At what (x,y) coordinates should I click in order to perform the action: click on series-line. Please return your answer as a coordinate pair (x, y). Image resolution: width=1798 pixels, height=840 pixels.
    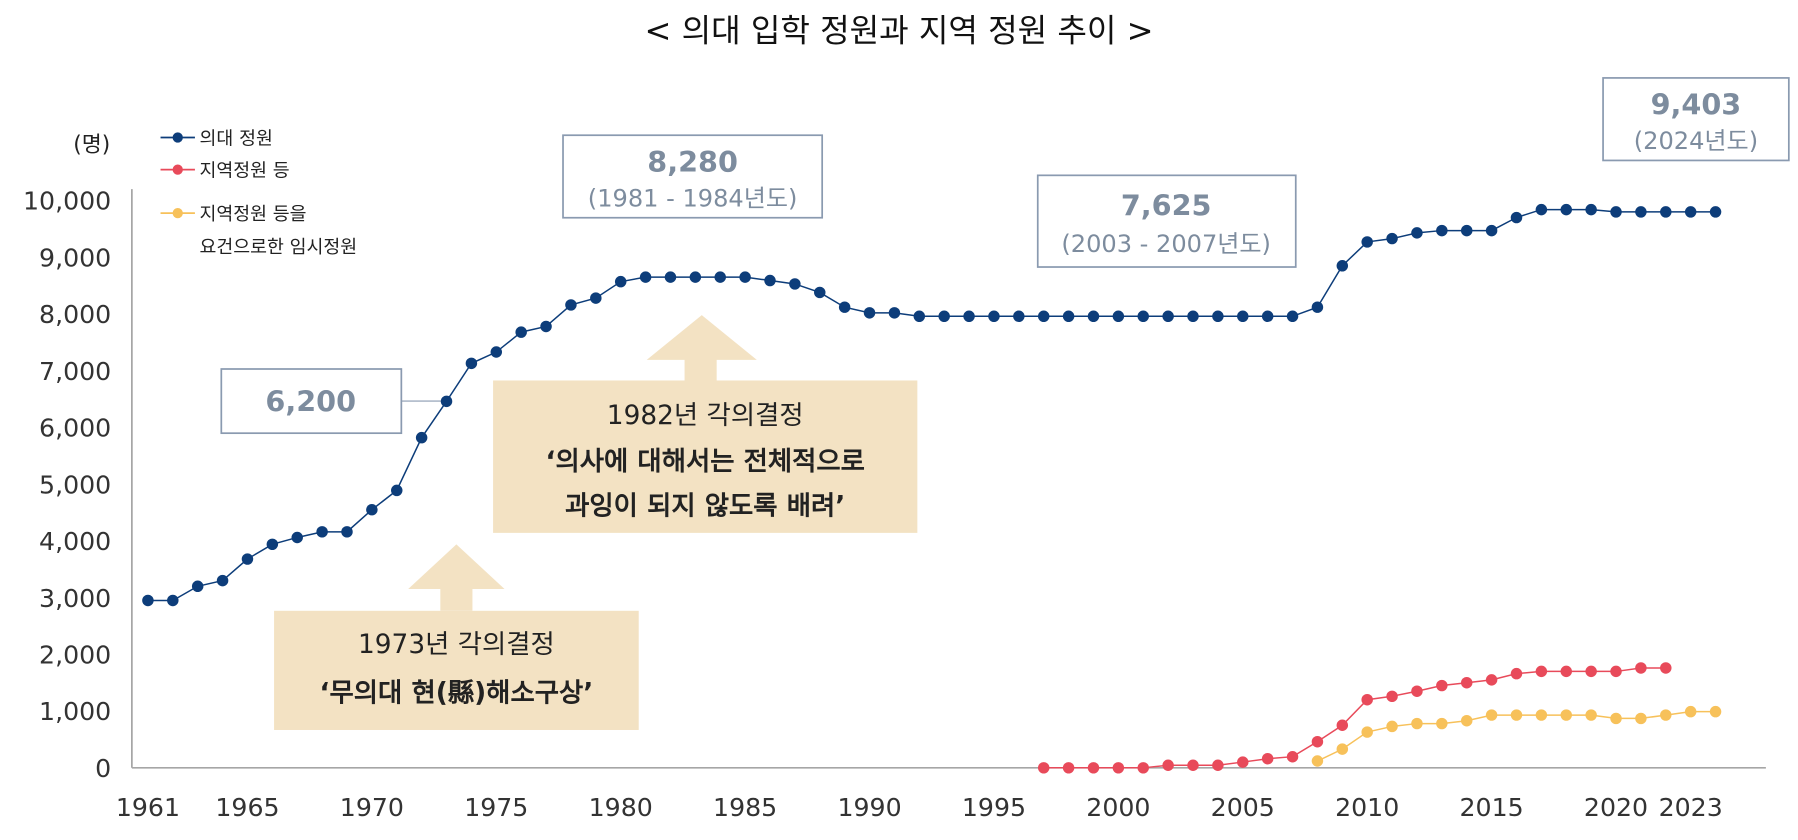
    Looking at the image, I should click on (1354, 718).